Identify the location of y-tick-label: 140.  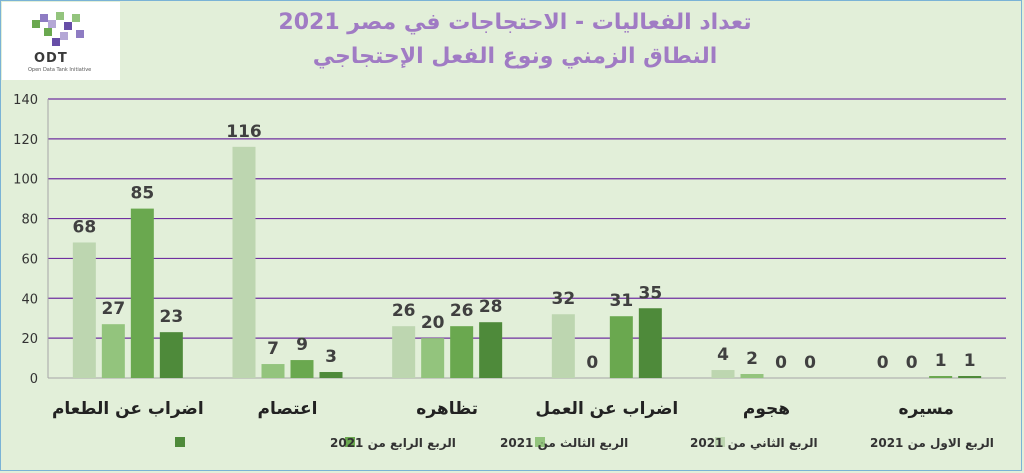
(25, 100).